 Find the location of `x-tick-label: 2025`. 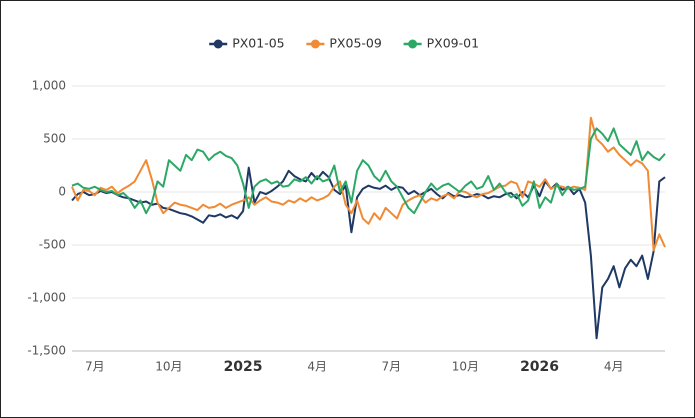

x-tick-label: 2025 is located at coordinates (243, 367).